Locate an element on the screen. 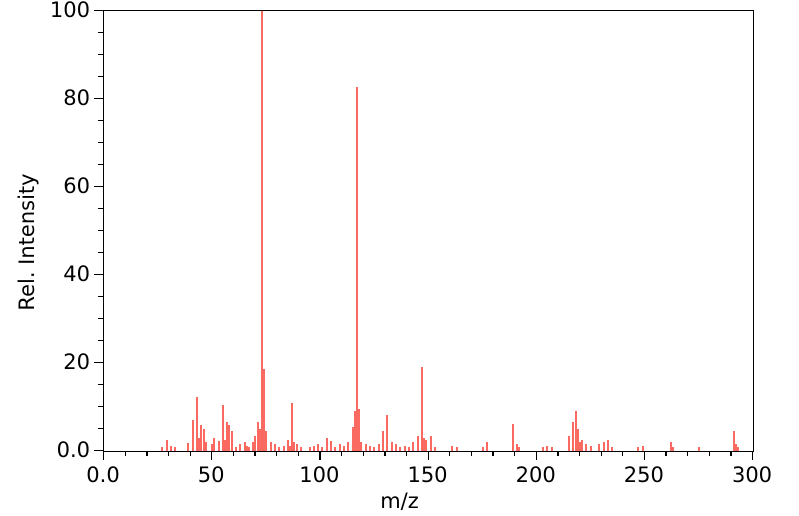 This screenshot has height=516, width=799. x-axis-title: m/z is located at coordinates (399, 501).